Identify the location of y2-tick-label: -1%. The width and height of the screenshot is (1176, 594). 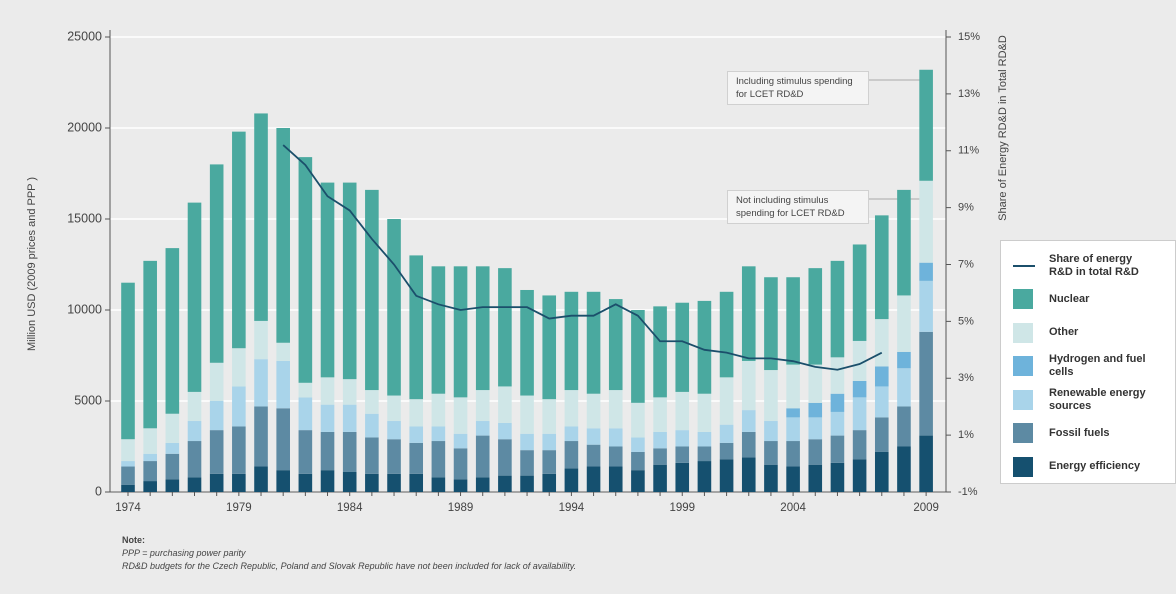
(968, 492).